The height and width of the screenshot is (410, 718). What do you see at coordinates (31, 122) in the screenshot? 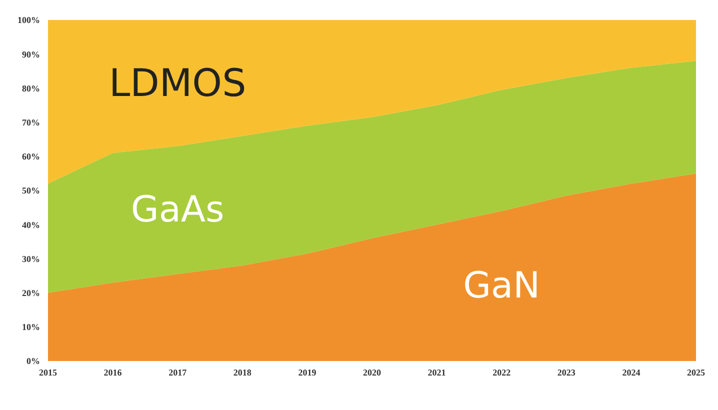
I see `y-tick-label: 70%` at bounding box center [31, 122].